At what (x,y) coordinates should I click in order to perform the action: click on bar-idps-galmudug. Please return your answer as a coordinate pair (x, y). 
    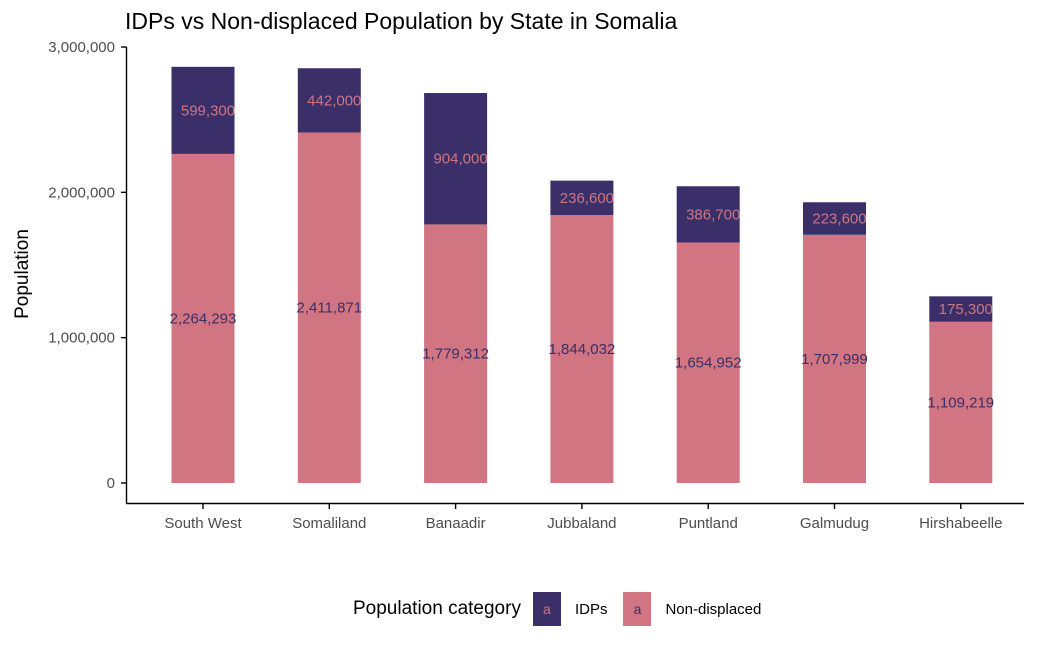
    Looking at the image, I should click on (834, 218).